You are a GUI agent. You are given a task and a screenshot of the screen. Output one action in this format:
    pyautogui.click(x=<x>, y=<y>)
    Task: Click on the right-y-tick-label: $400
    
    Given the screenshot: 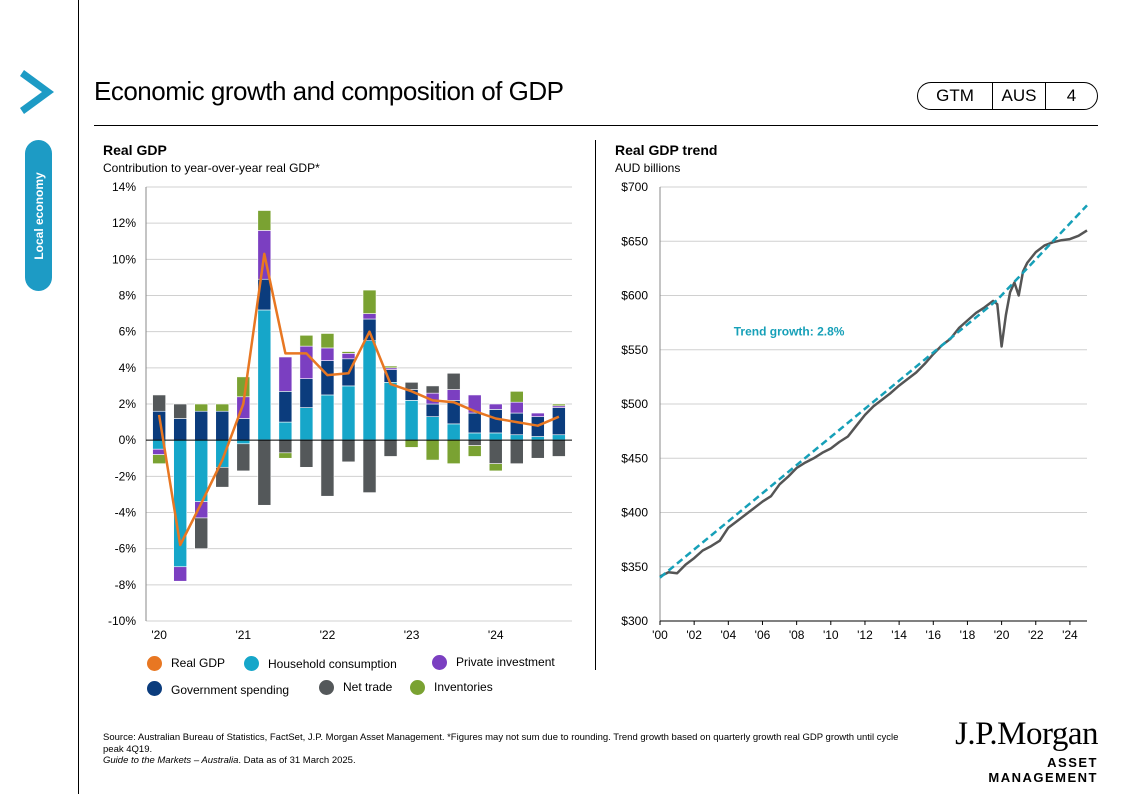 What is the action you would take?
    pyautogui.click(x=634, y=513)
    